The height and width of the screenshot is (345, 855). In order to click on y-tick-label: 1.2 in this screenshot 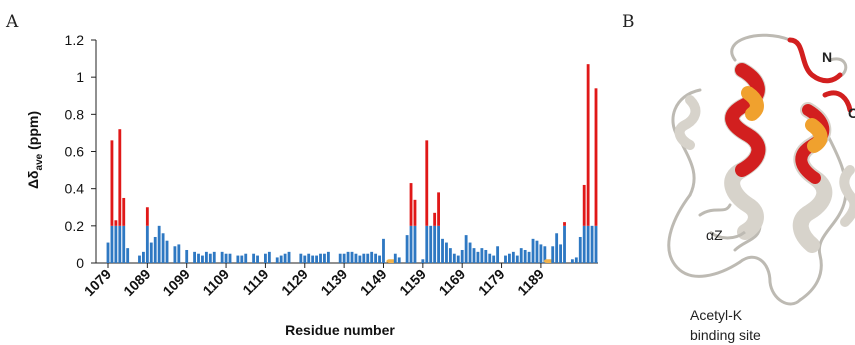, I will do `click(75, 40)`.